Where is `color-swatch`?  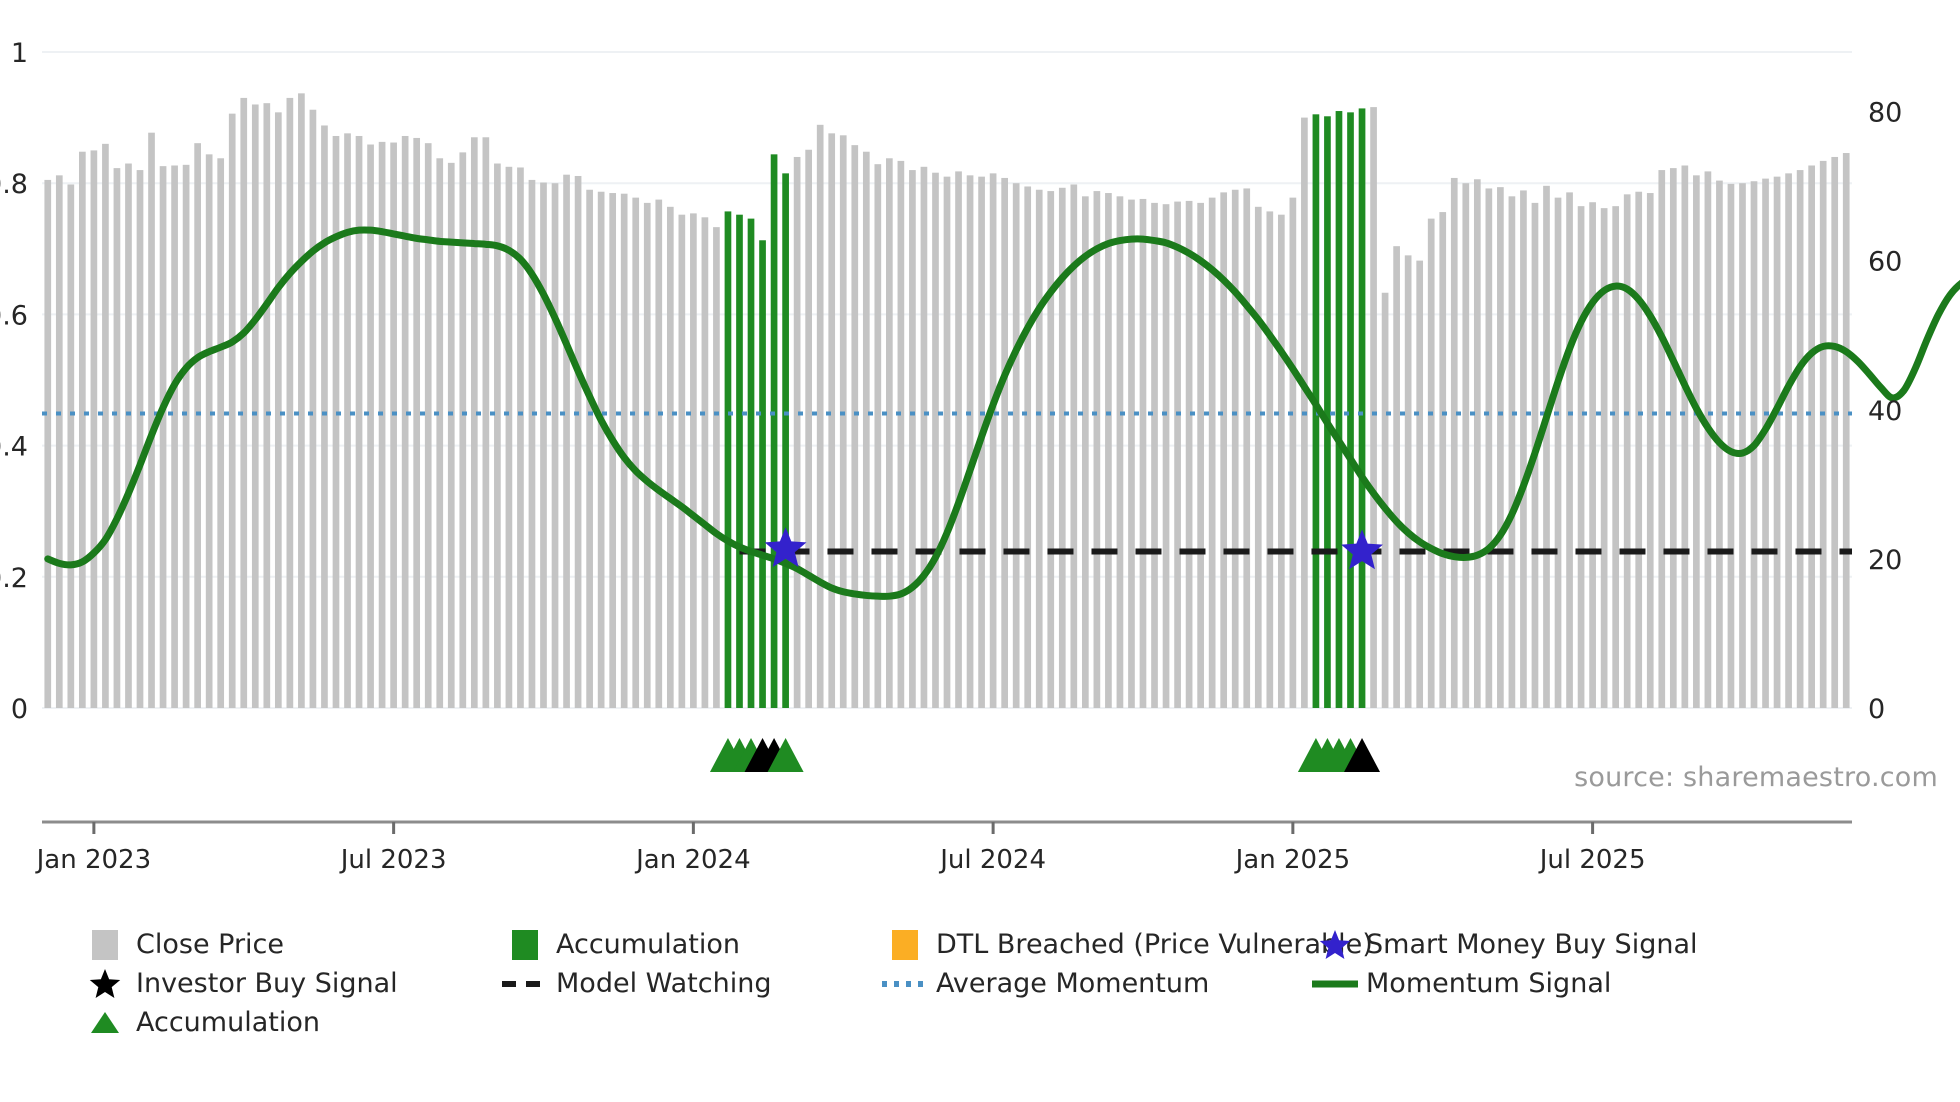 color-swatch is located at coordinates (105, 944).